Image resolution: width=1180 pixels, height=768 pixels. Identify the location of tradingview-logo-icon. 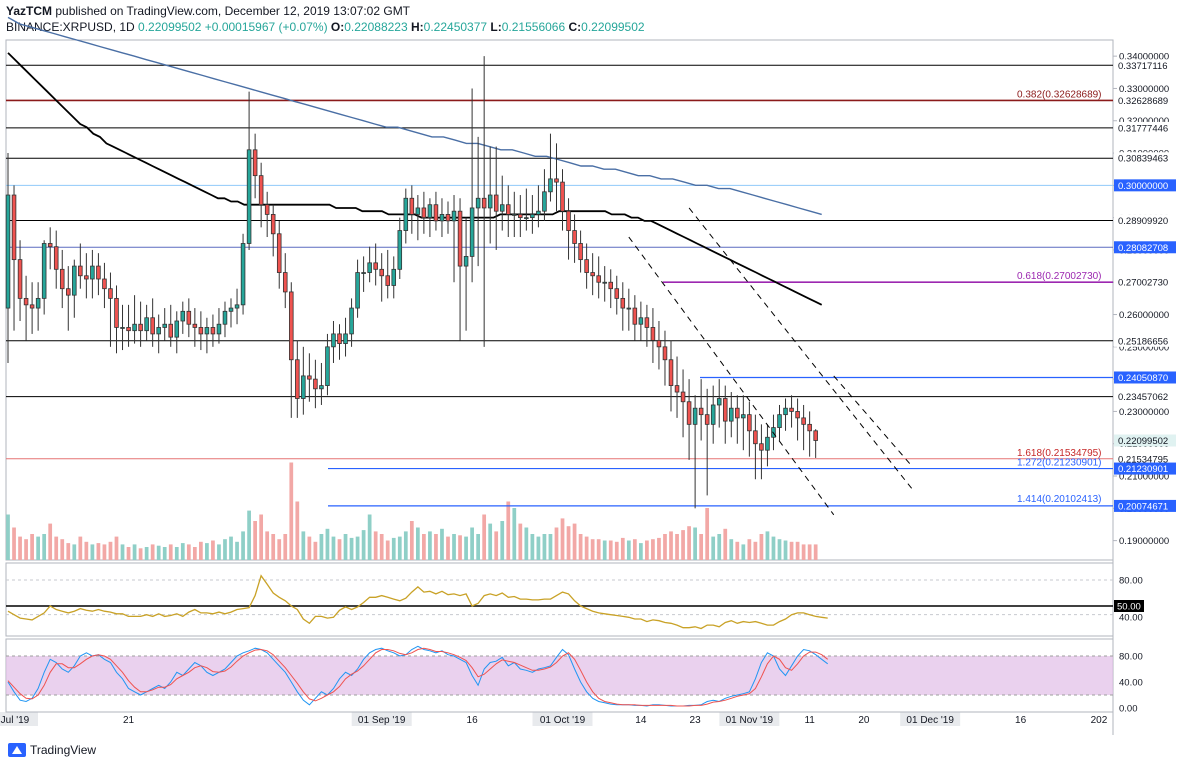
(17, 750).